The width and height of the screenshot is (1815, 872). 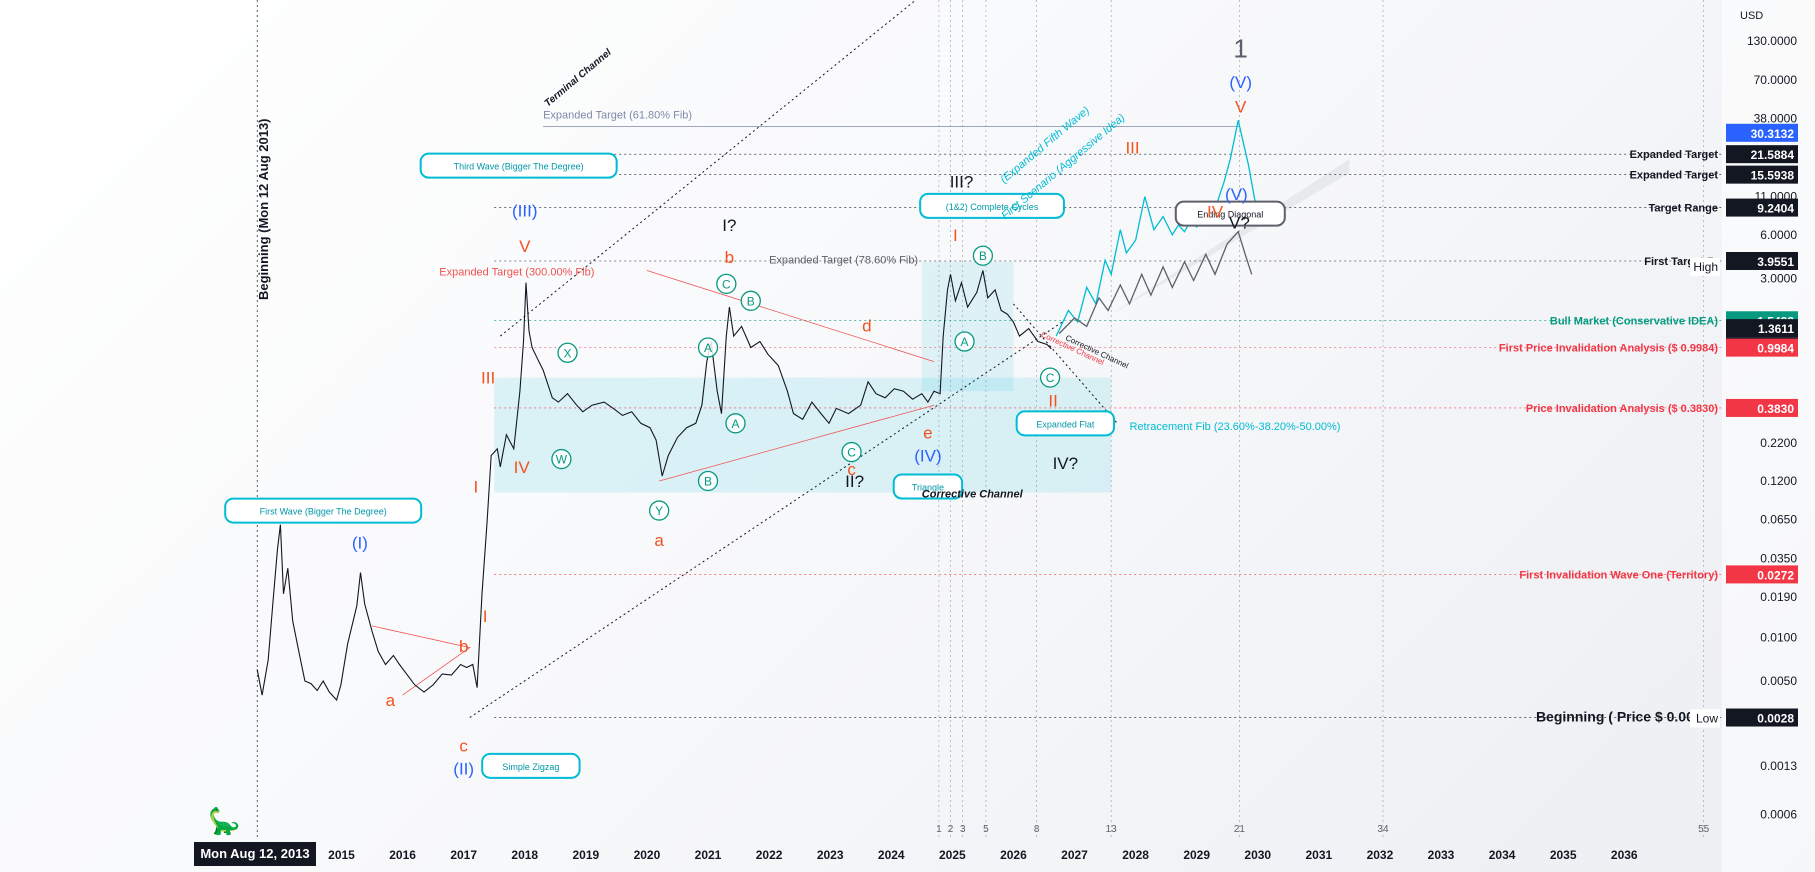 What do you see at coordinates (1752, 16) in the screenshot?
I see `currency-label: USD` at bounding box center [1752, 16].